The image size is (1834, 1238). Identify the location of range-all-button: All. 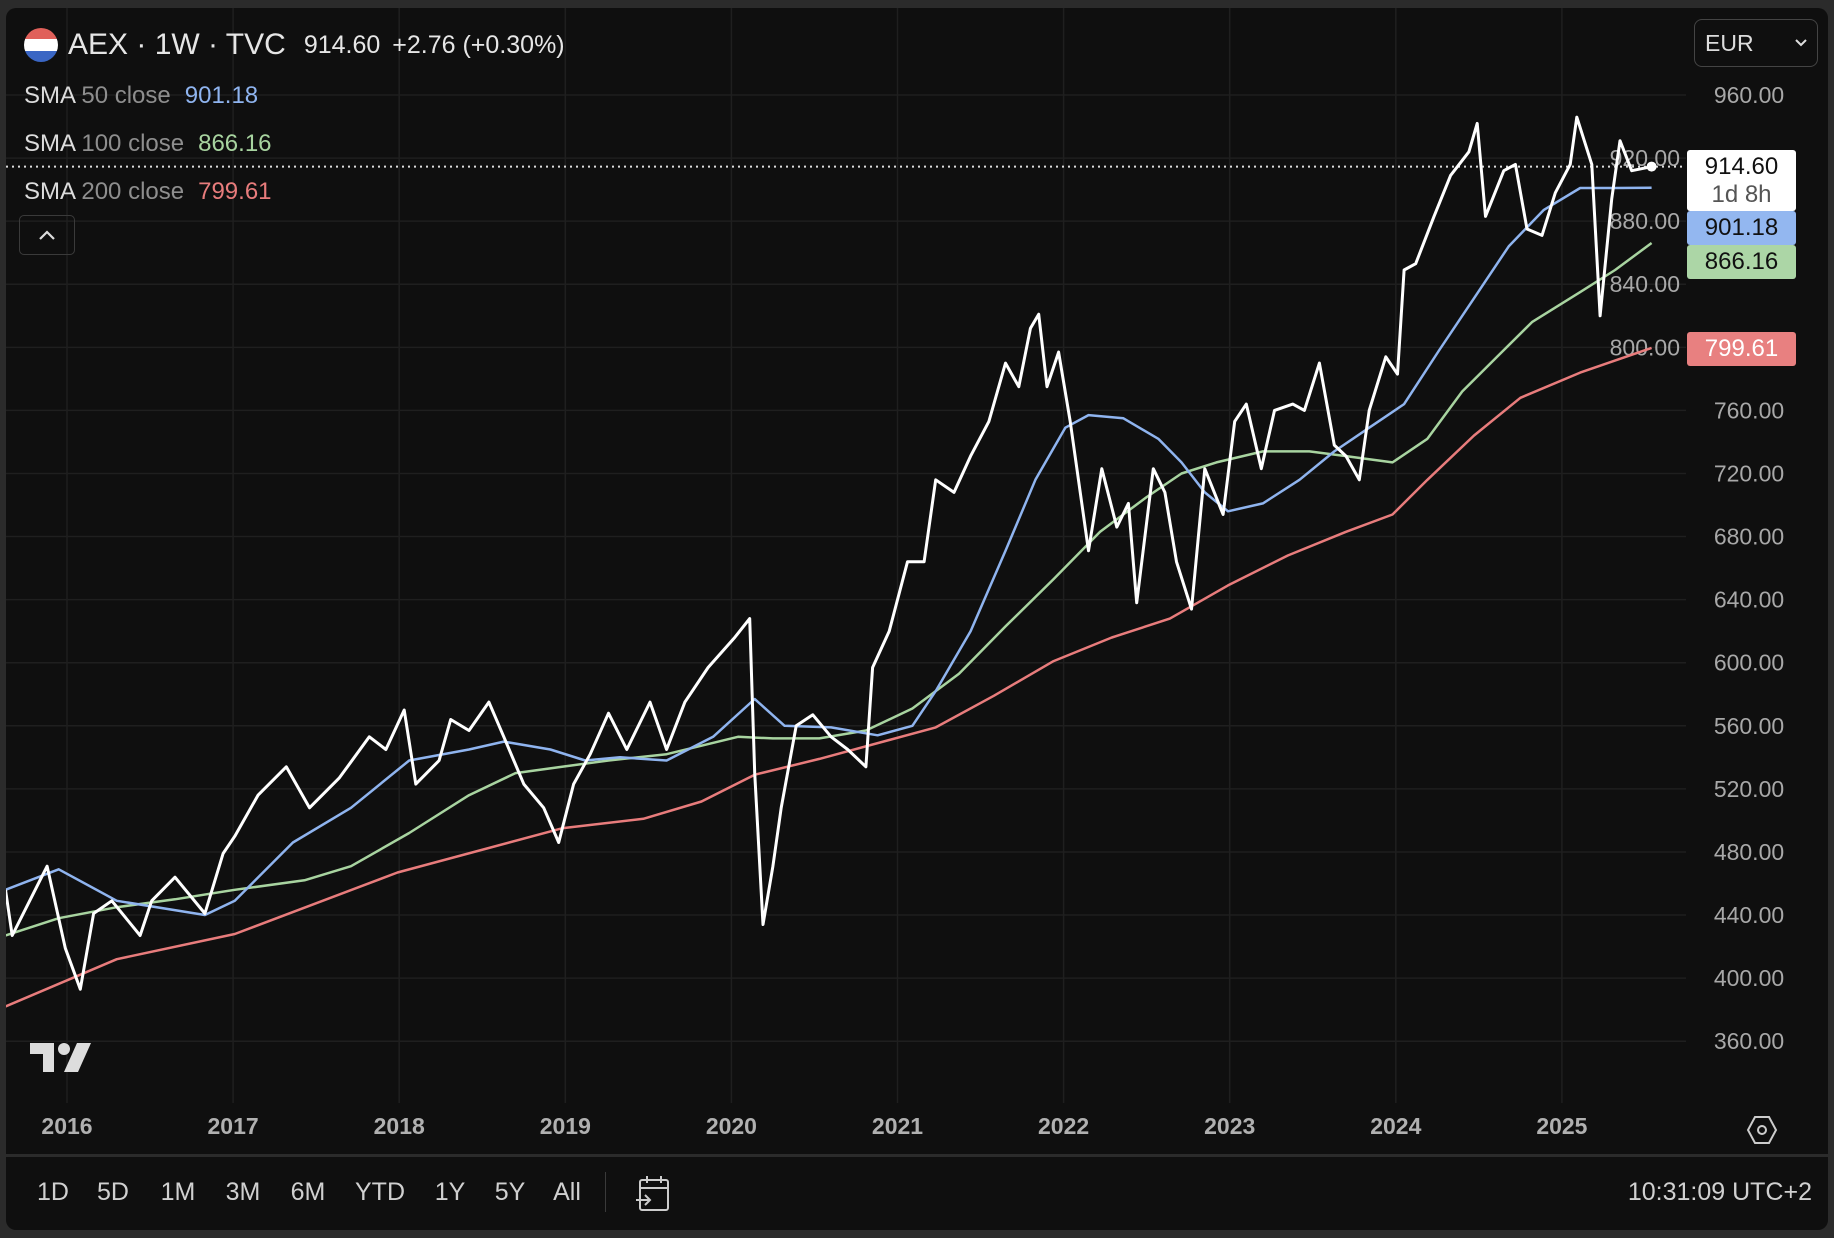
(567, 1192).